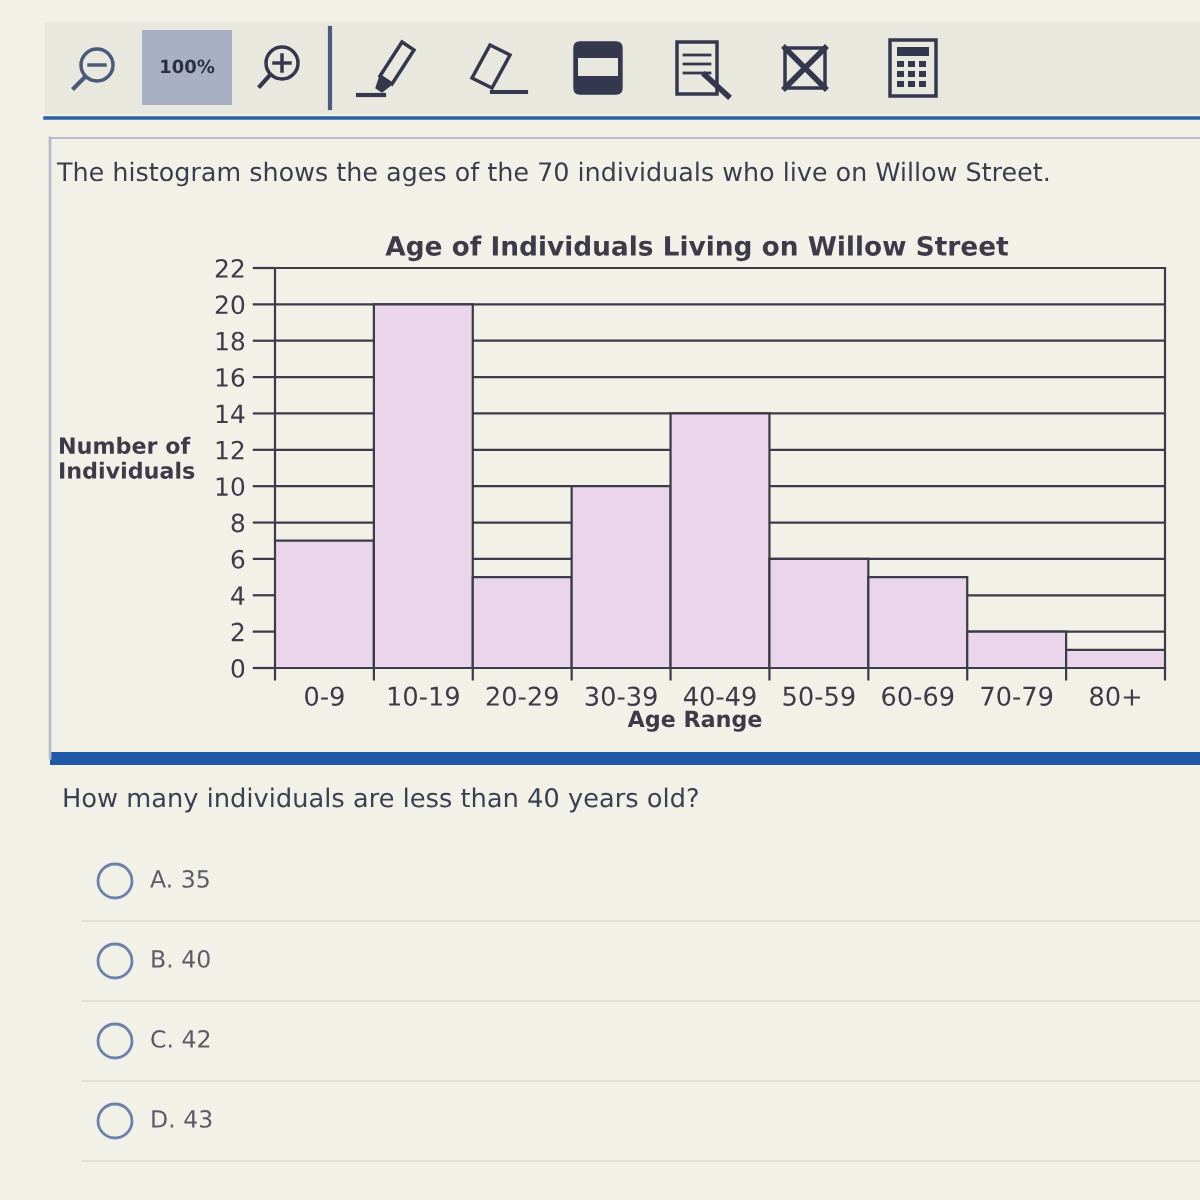 The width and height of the screenshot is (1200, 1200). Describe the element at coordinates (230, 487) in the screenshot. I see `y-tick-label: 10` at that location.